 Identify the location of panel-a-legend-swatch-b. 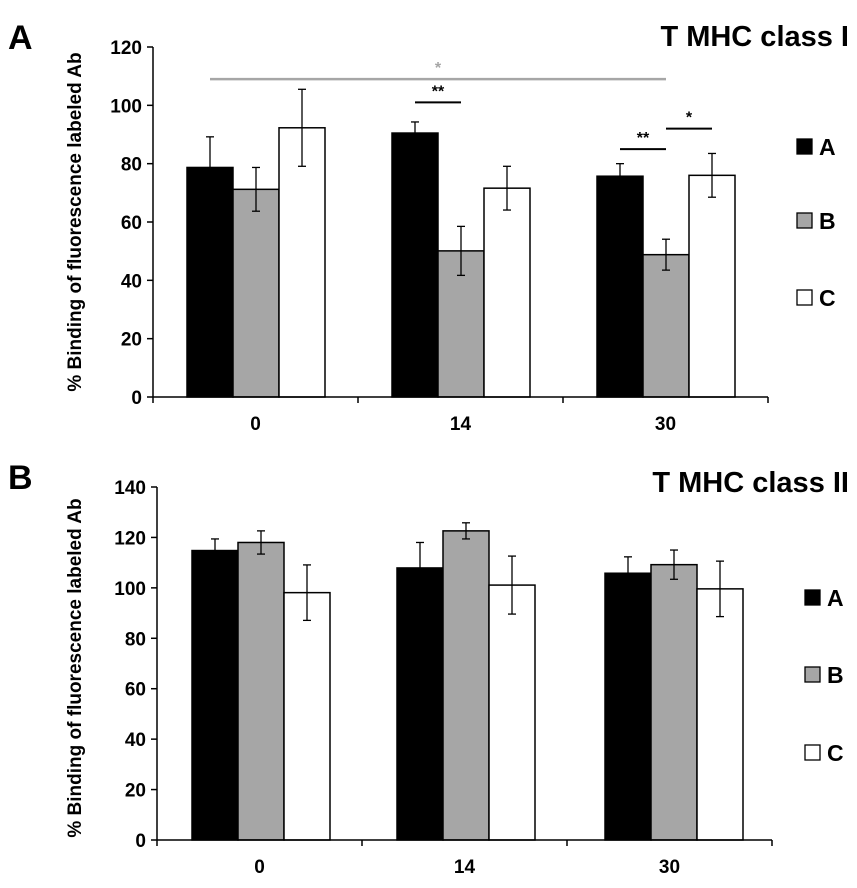
(804, 220).